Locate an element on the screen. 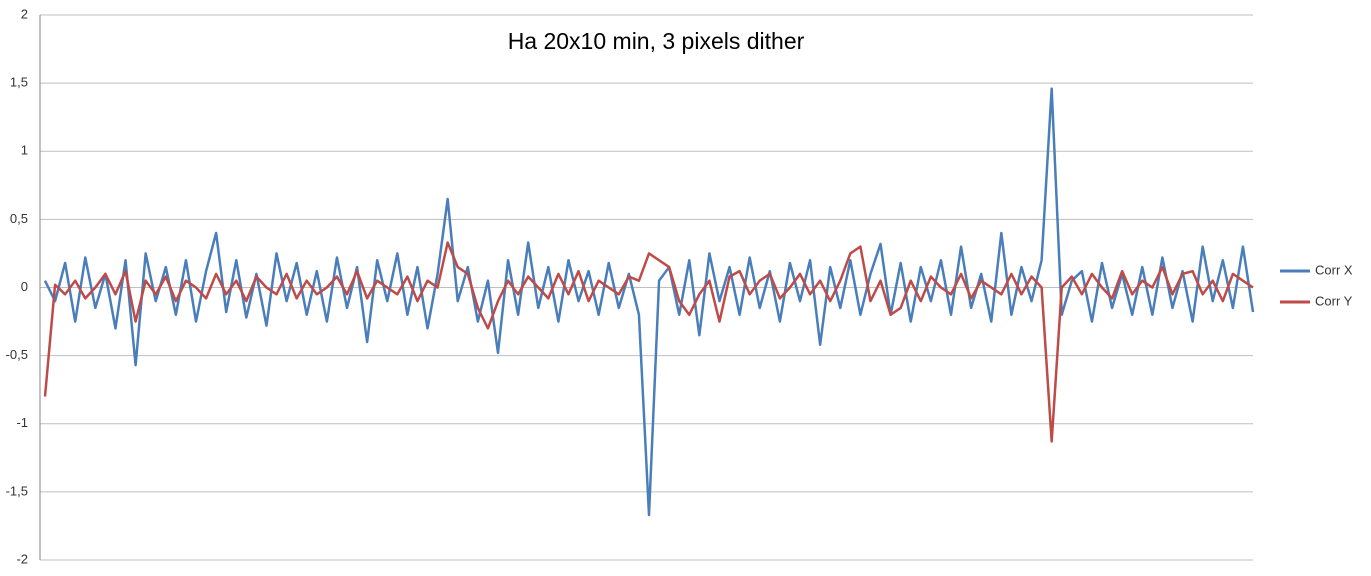  y-tick-label: -0,5 is located at coordinates (17, 354).